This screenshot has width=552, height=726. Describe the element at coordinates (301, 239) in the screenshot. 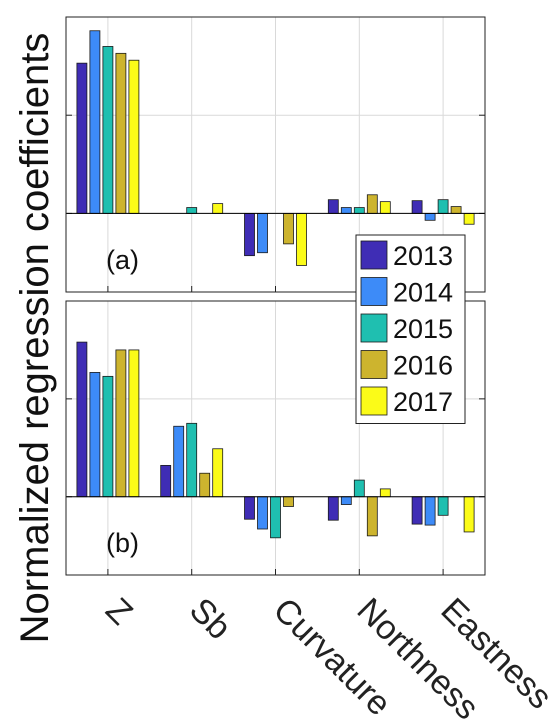

I see `bar-2017-curvature` at that location.